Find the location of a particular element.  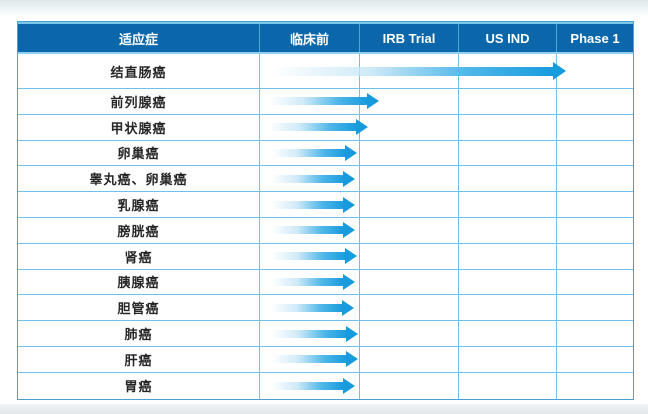

column-header: Phase 1 is located at coordinates (594, 38).